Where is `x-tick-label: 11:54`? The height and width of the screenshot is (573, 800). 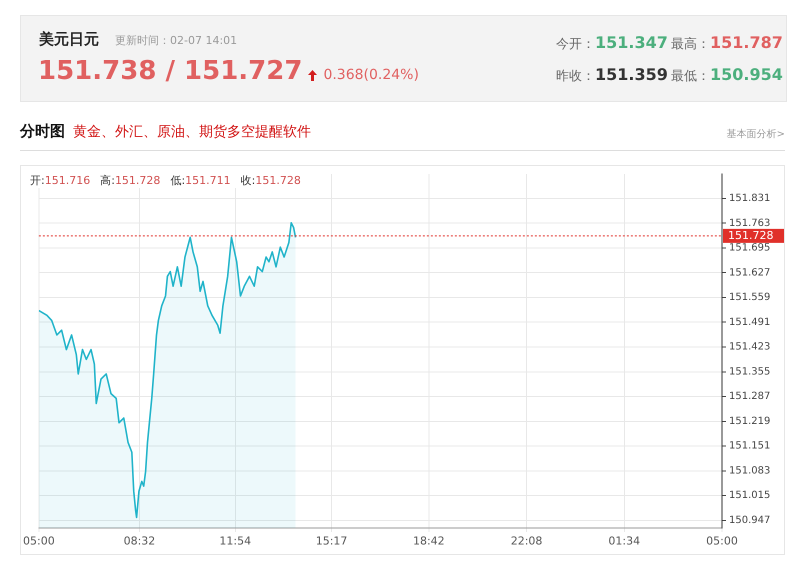 x-tick-label: 11:54 is located at coordinates (235, 541).